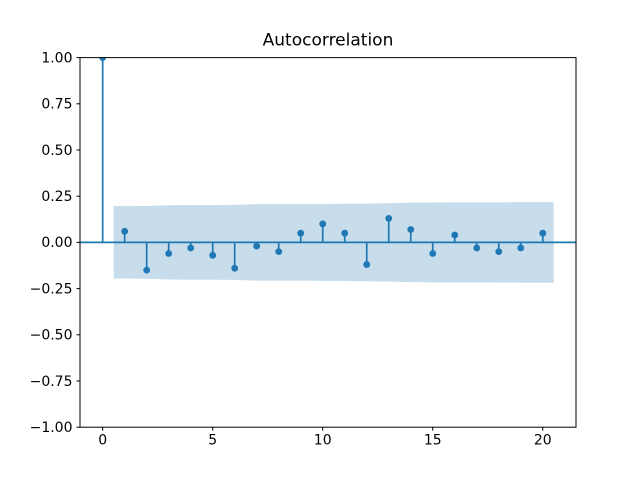  What do you see at coordinates (102, 441) in the screenshot?
I see `x-tick-label-0: 0` at bounding box center [102, 441].